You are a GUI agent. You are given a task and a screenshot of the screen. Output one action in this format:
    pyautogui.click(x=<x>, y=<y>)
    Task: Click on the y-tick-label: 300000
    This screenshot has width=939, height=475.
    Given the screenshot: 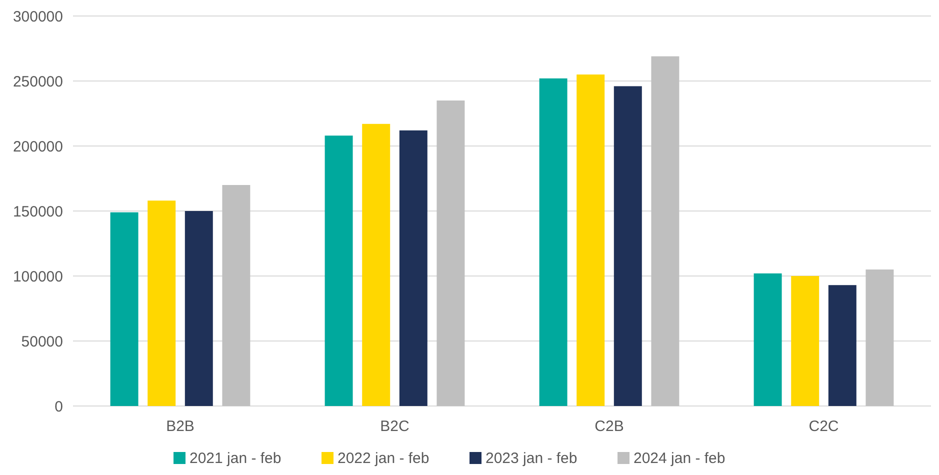 What is the action you would take?
    pyautogui.click(x=37, y=17)
    